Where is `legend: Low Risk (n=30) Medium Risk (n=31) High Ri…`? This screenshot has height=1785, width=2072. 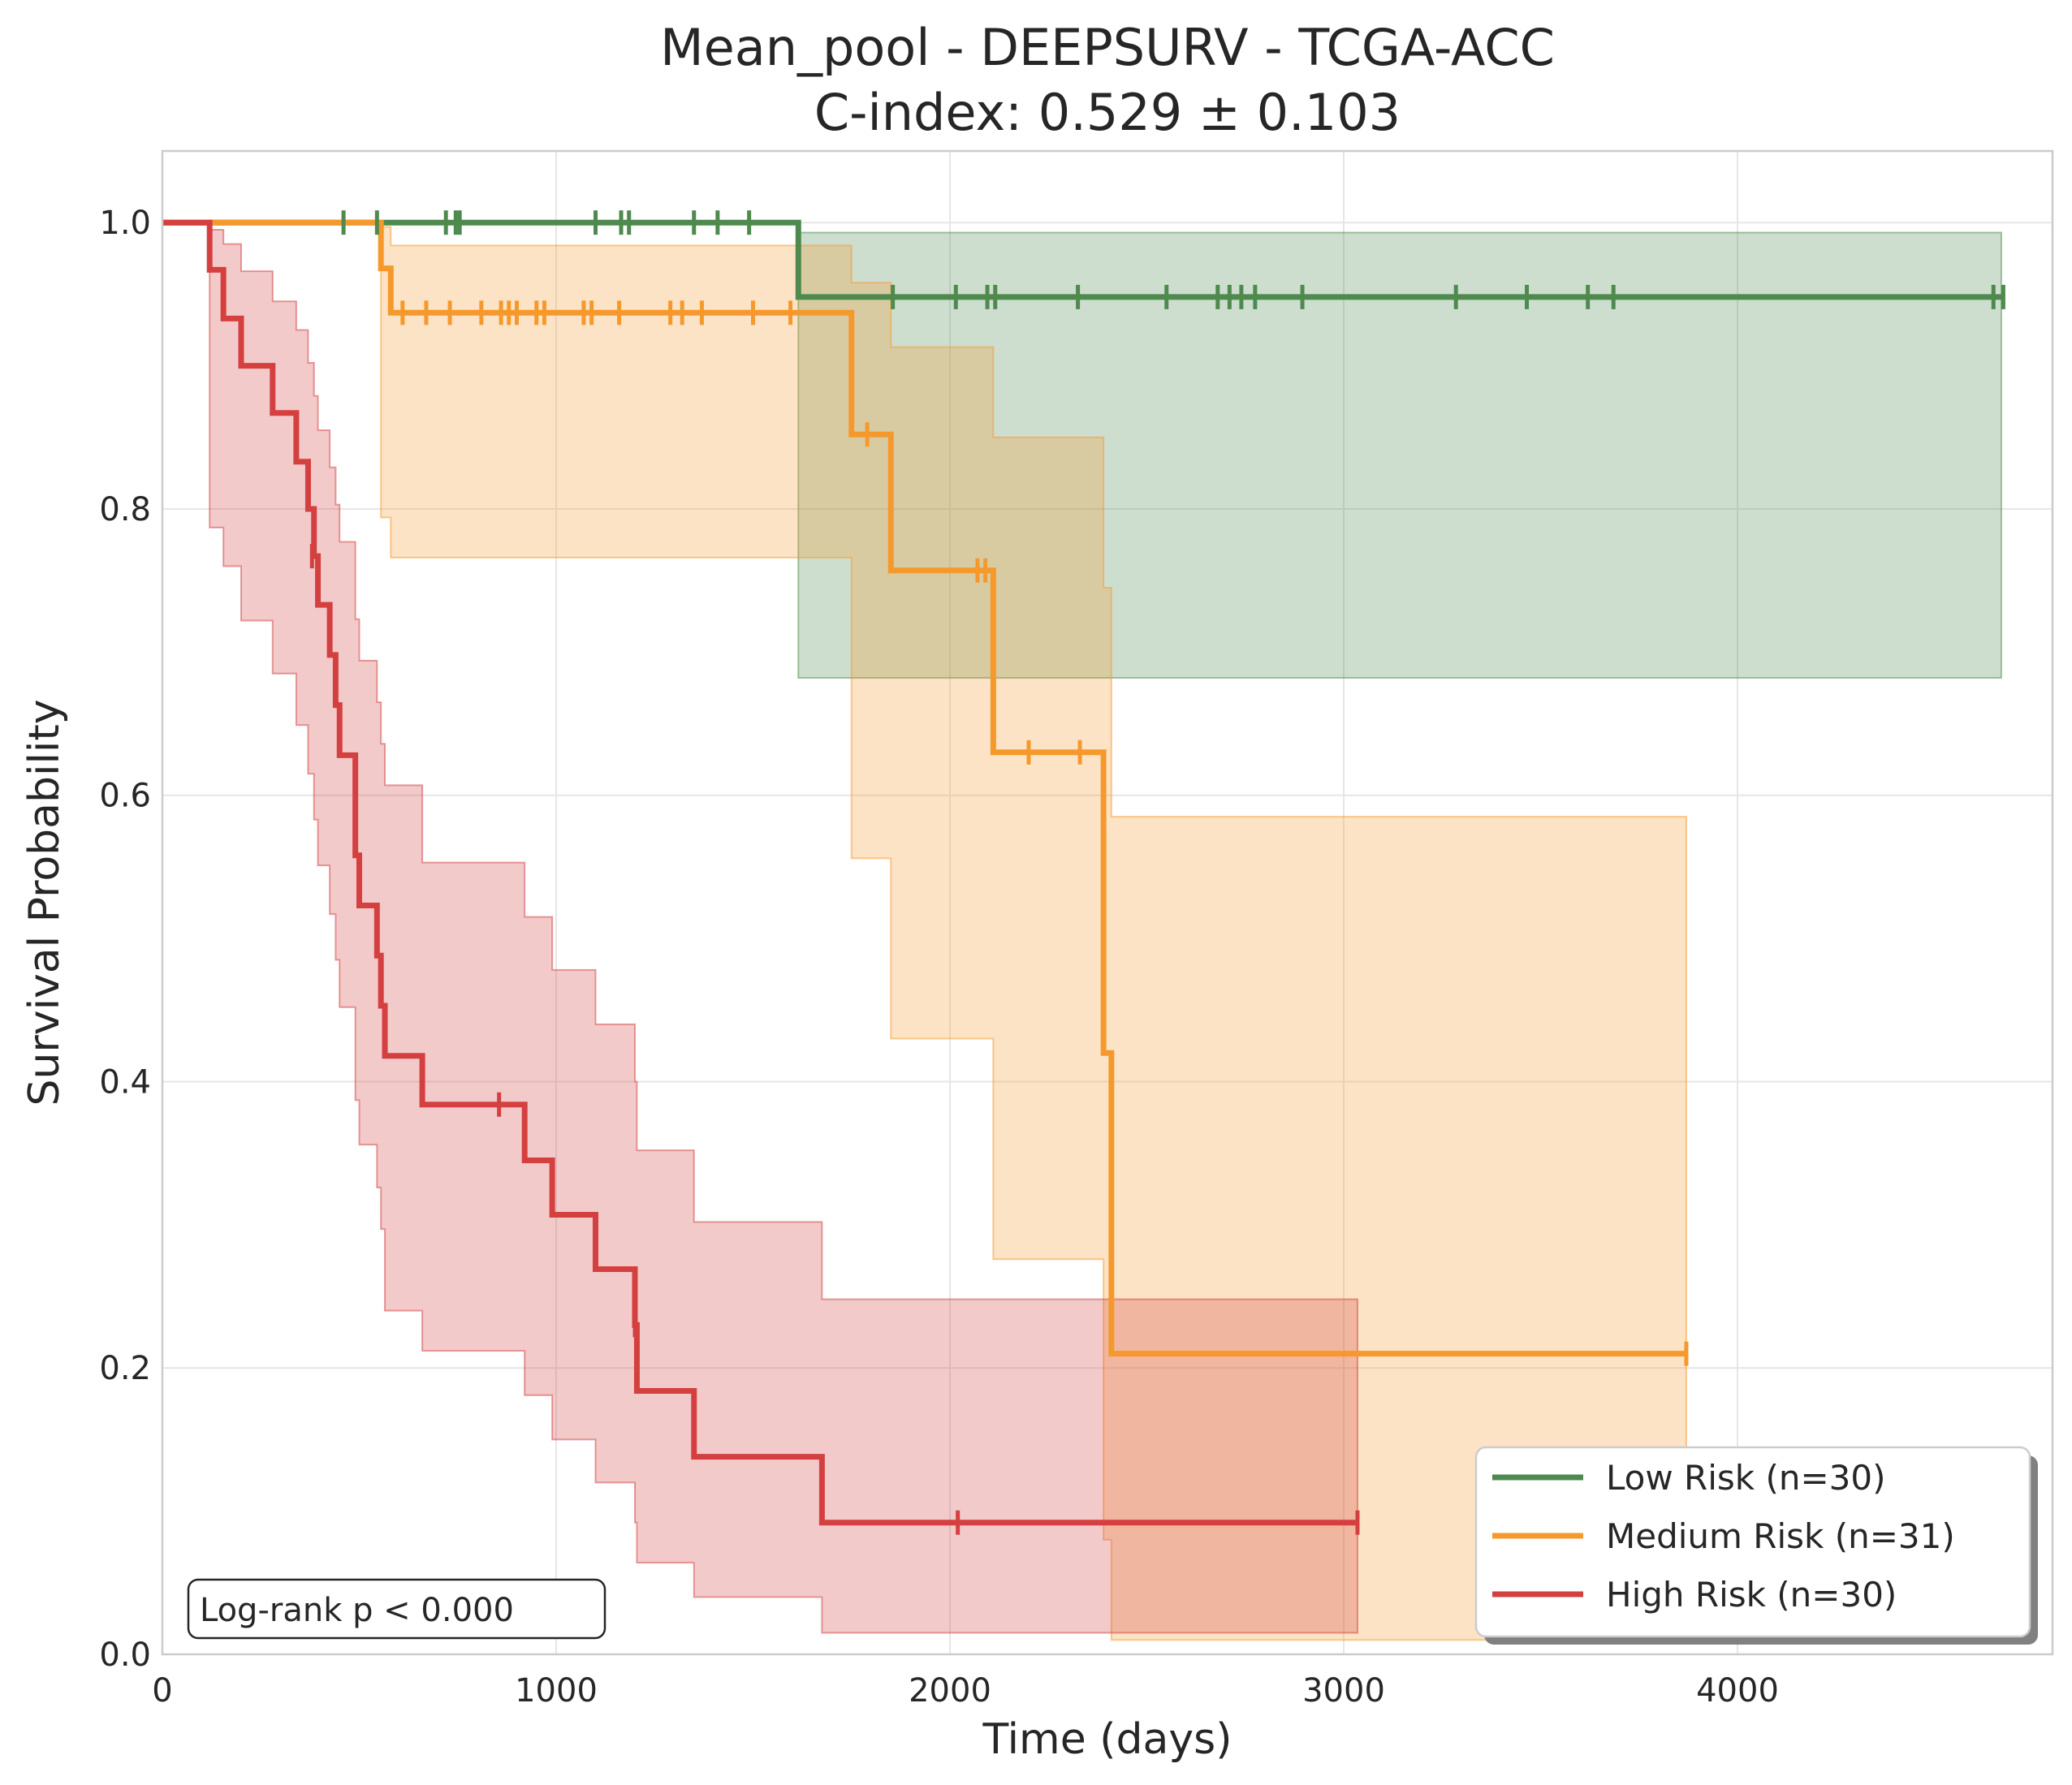 legend: Low Risk (n=30) Medium Risk (n=31) High Ri… is located at coordinates (1756, 1546).